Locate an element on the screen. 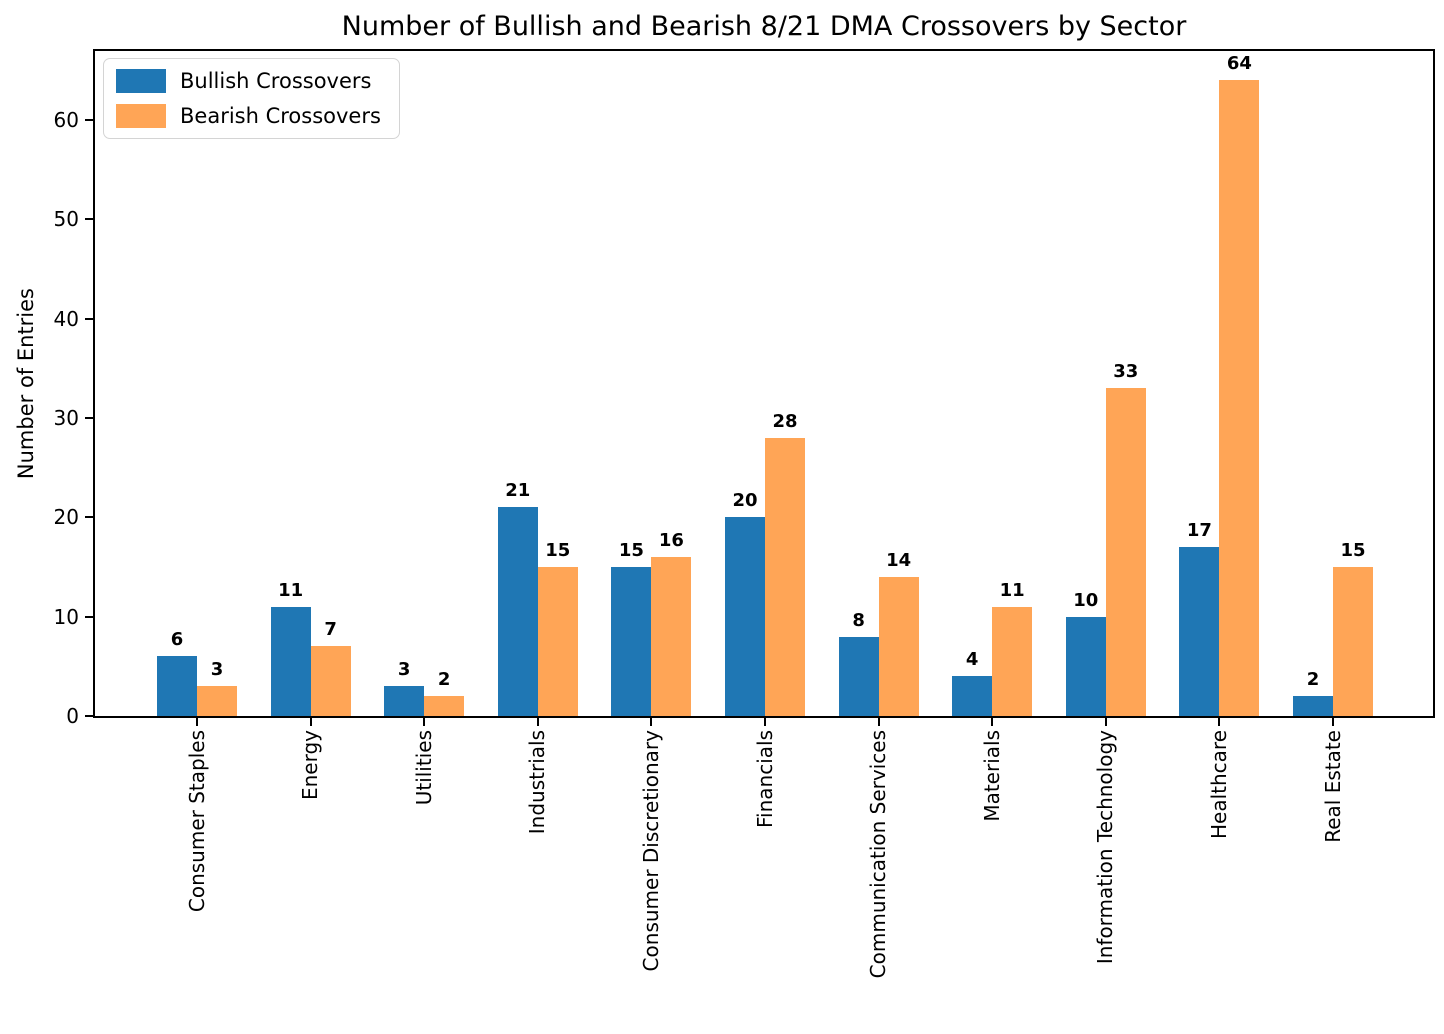 The image size is (1444, 1034). bar-bullish-consumer-staples is located at coordinates (177, 686).